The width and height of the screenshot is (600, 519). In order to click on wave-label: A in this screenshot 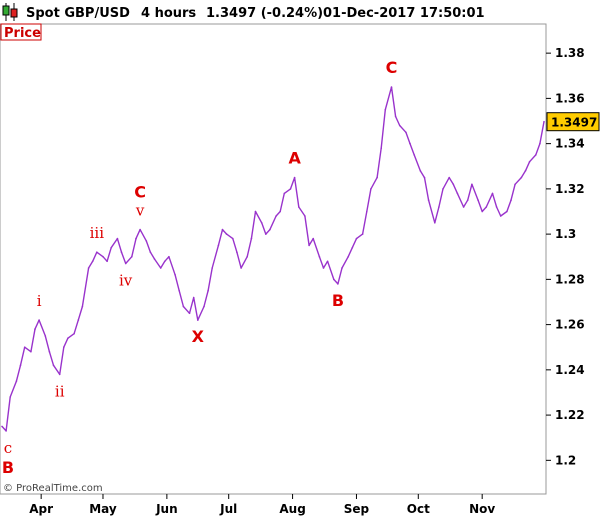, I will do `click(294, 158)`.